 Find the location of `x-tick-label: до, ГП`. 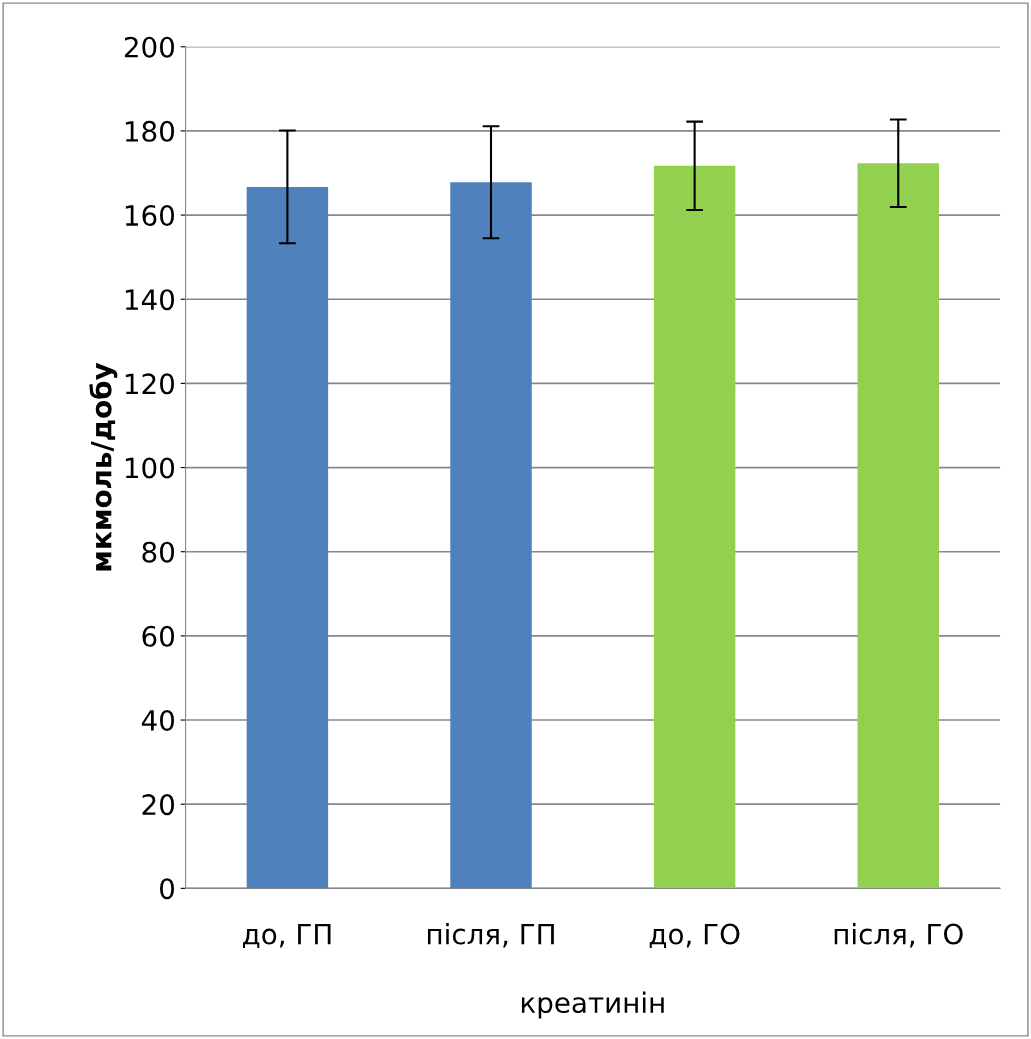

x-tick-label: до, ГП is located at coordinates (287, 936).